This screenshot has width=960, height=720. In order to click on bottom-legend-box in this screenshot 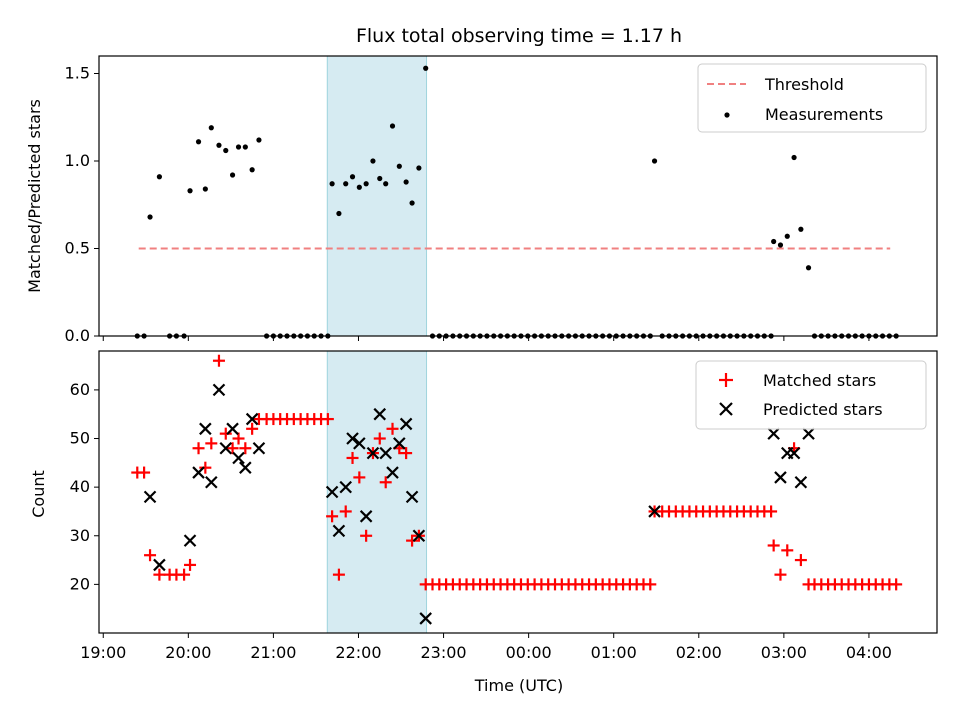, I will do `click(811, 395)`.